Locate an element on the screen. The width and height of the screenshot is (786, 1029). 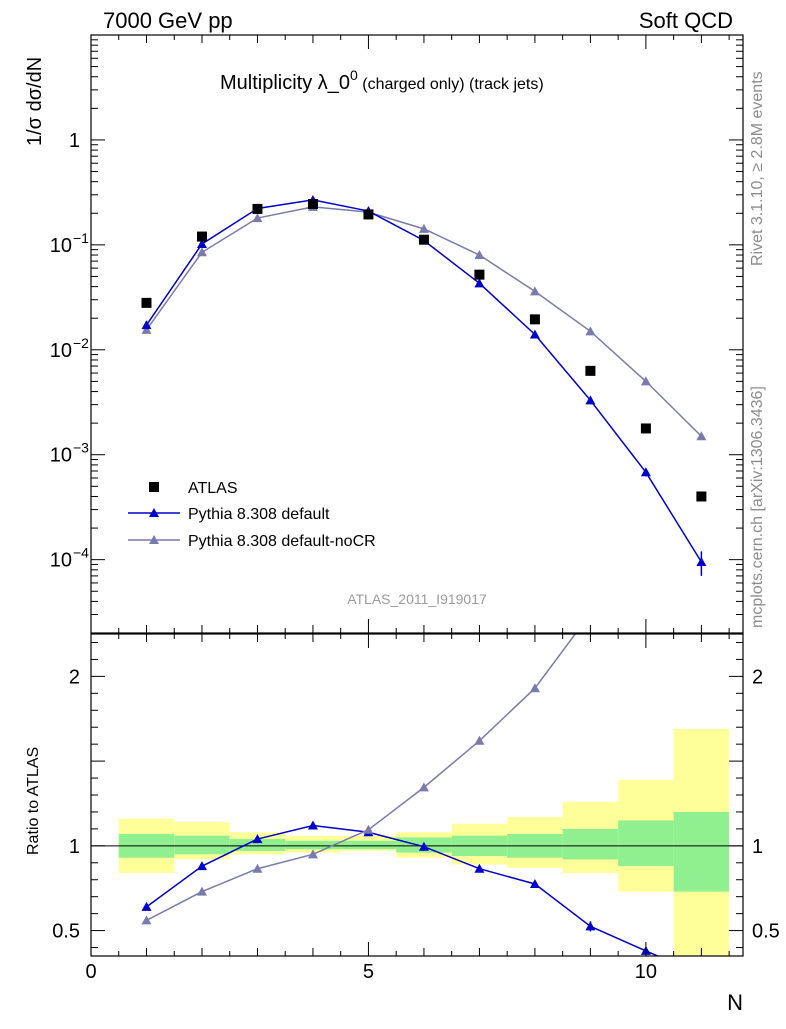
y-tick-exponent: −4 is located at coordinates (81, 553).